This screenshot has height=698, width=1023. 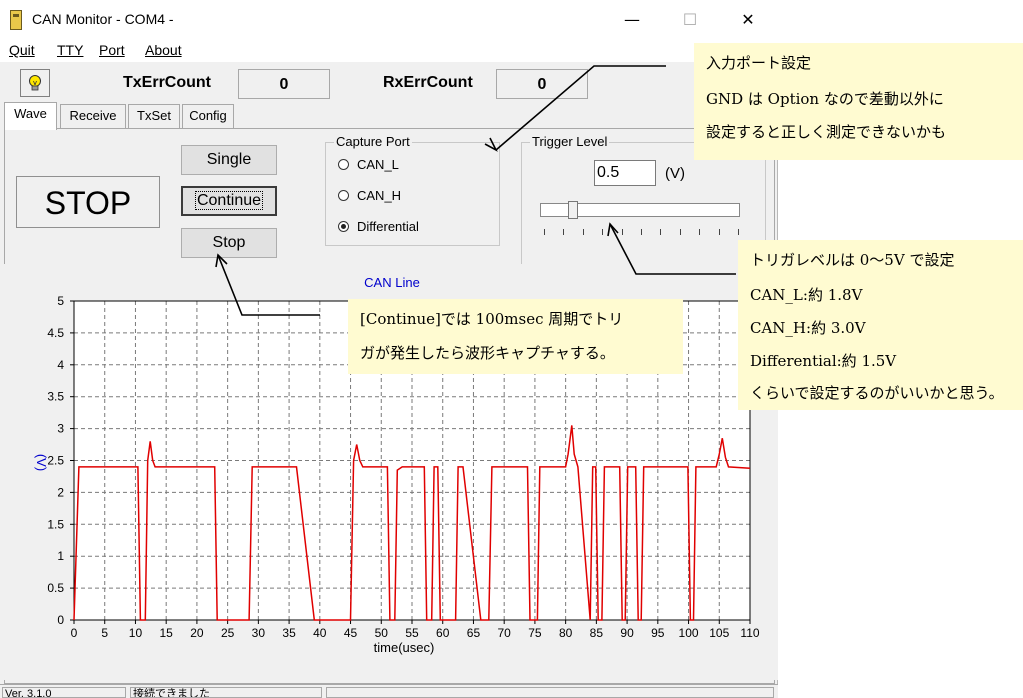 What do you see at coordinates (492, 319) in the screenshot?
I see `callout-continue-line: [Continue]では 100msec 周期でトリ` at bounding box center [492, 319].